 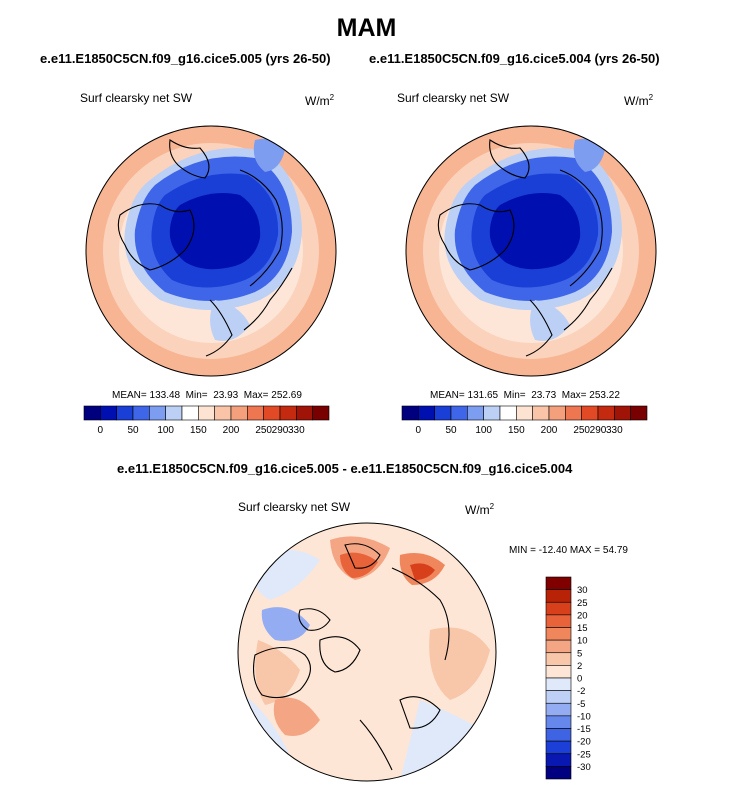 I want to click on diff-colorbar-tick-label: -20, so click(x=584, y=742).